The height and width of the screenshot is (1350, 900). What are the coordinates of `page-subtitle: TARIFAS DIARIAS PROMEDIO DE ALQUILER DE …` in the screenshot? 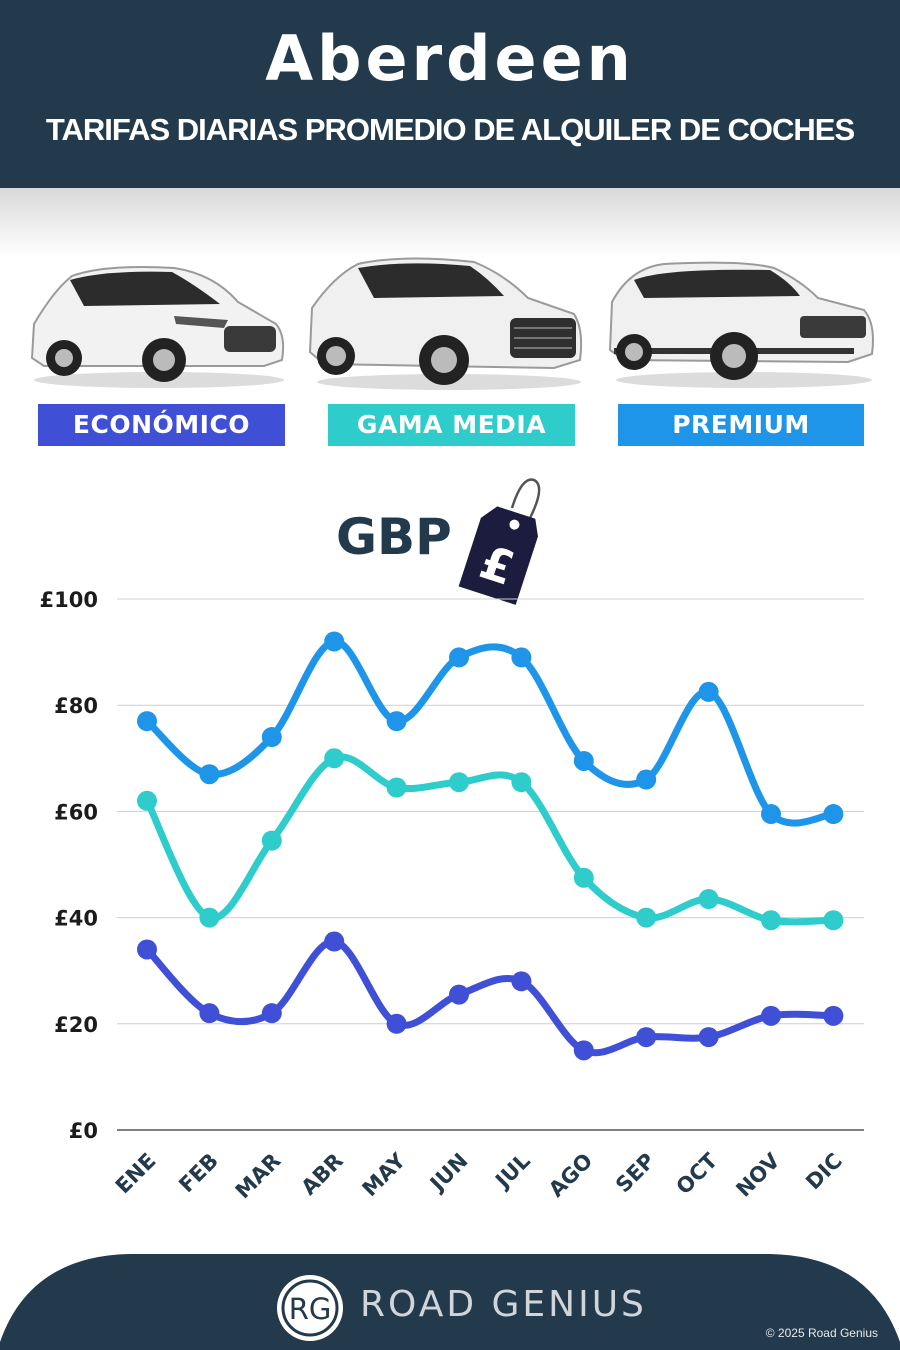 It's located at (450, 129).